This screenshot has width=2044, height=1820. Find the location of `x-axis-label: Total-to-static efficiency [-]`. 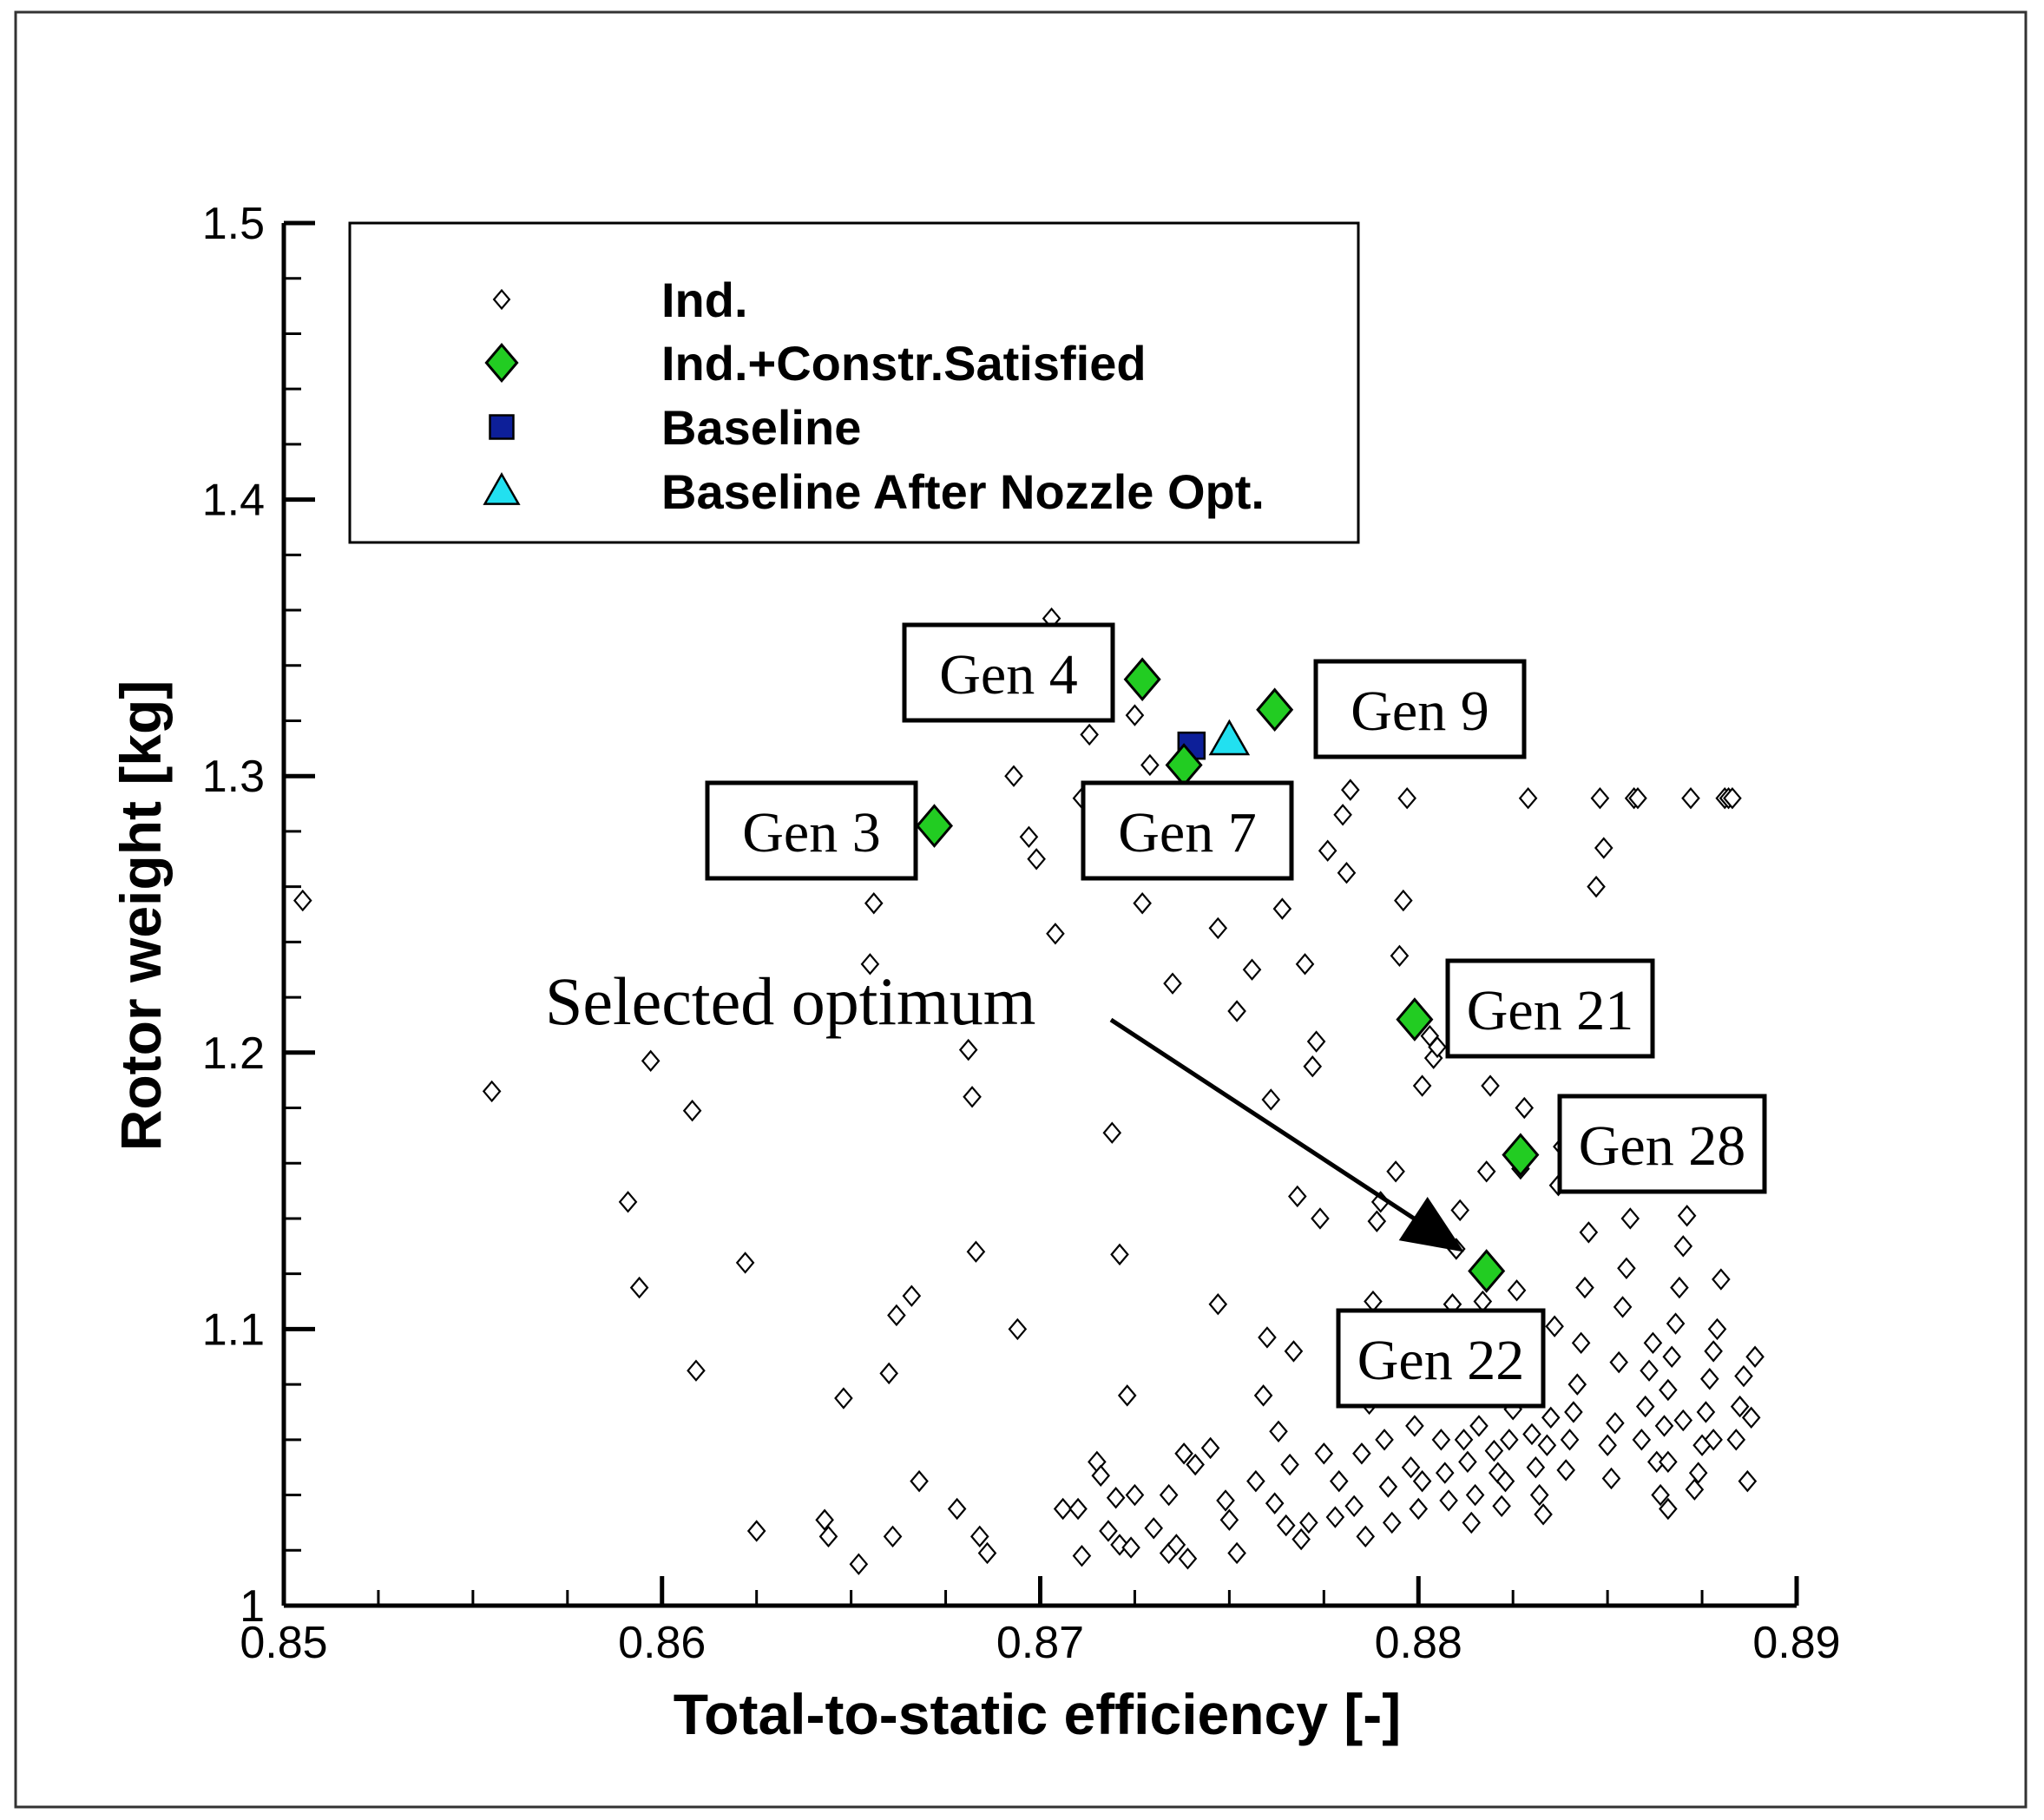

x-axis-label: Total-to-static efficiency [-] is located at coordinates (1038, 1714).